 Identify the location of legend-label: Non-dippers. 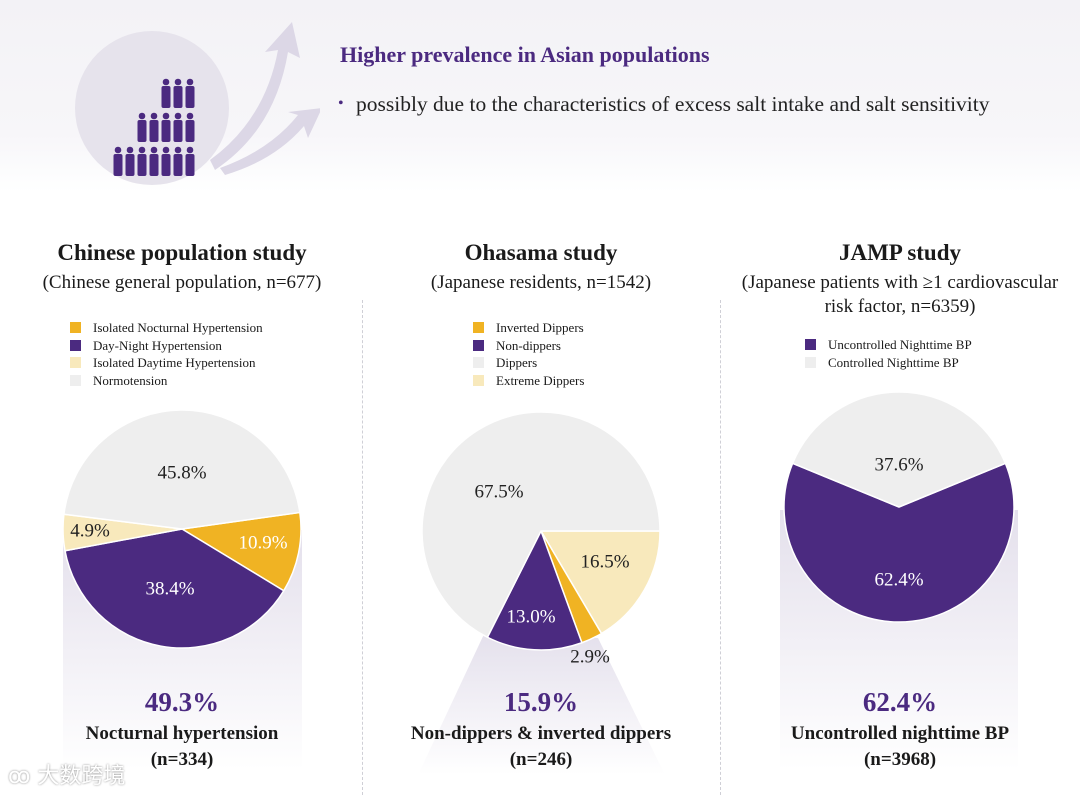
(528, 345).